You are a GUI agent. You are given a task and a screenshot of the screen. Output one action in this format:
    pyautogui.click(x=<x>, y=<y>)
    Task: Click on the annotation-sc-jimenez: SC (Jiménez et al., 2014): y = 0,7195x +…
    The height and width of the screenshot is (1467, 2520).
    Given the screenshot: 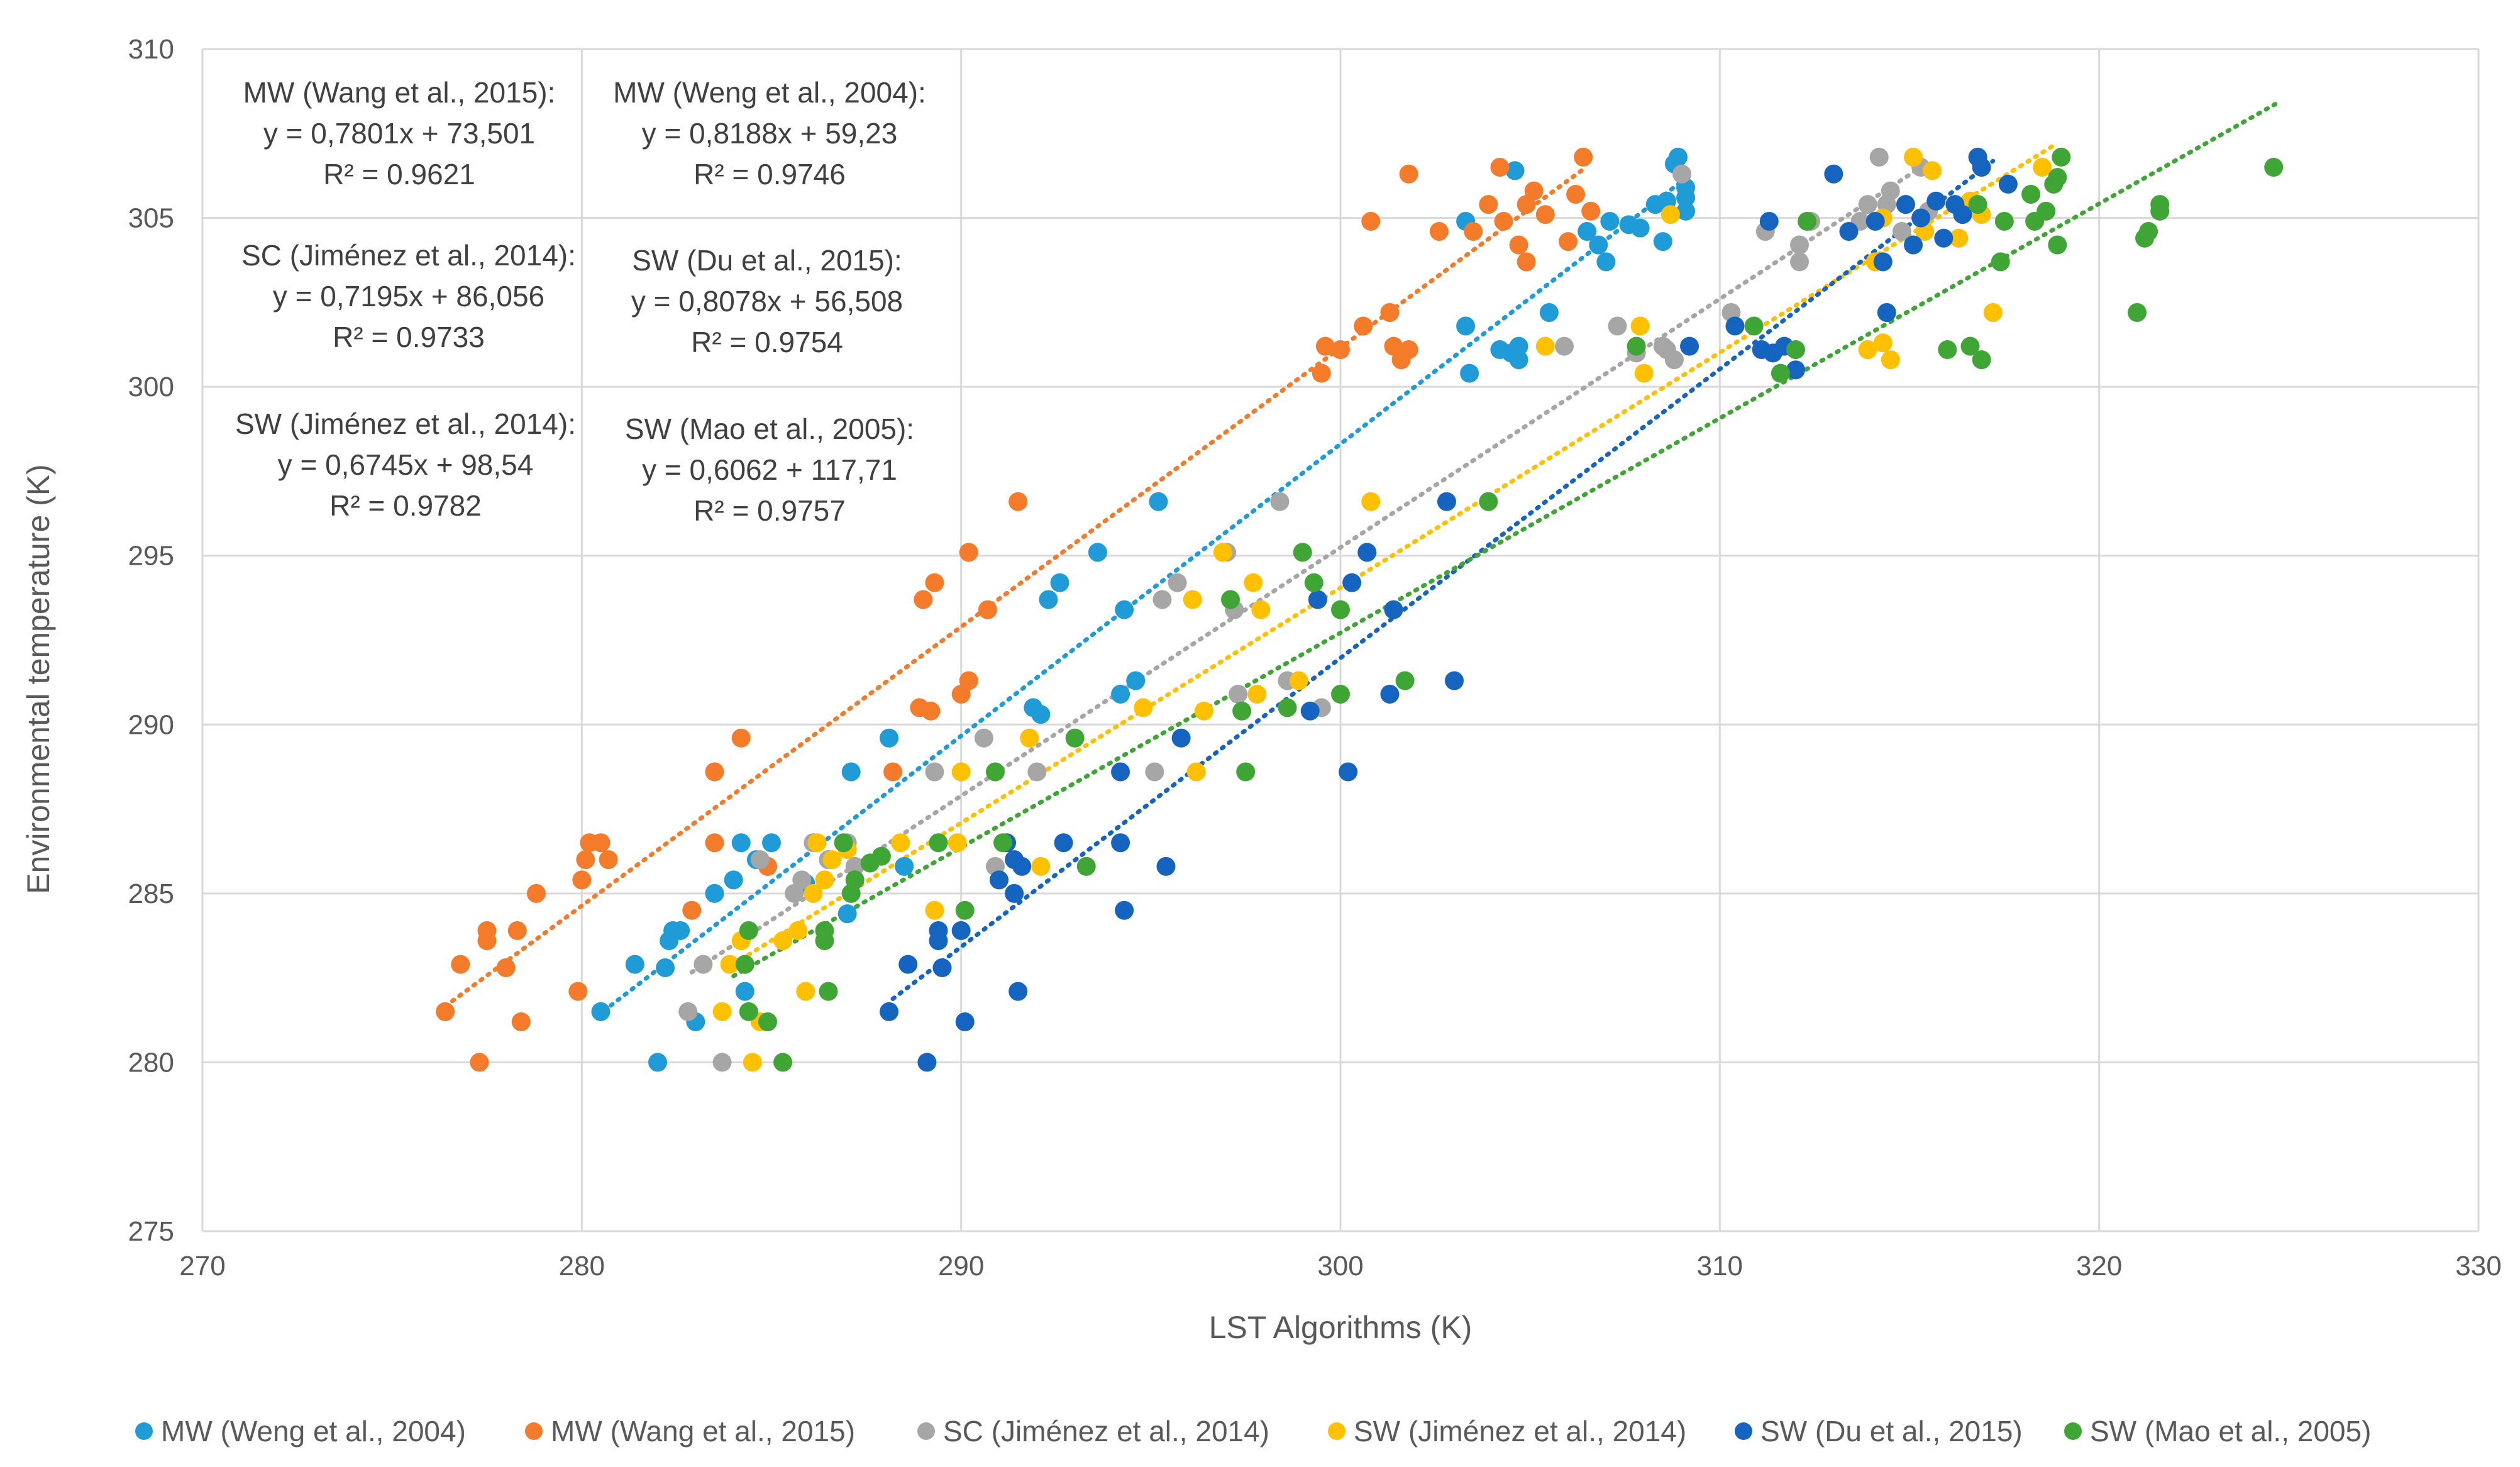 What is the action you would take?
    pyautogui.click(x=408, y=296)
    